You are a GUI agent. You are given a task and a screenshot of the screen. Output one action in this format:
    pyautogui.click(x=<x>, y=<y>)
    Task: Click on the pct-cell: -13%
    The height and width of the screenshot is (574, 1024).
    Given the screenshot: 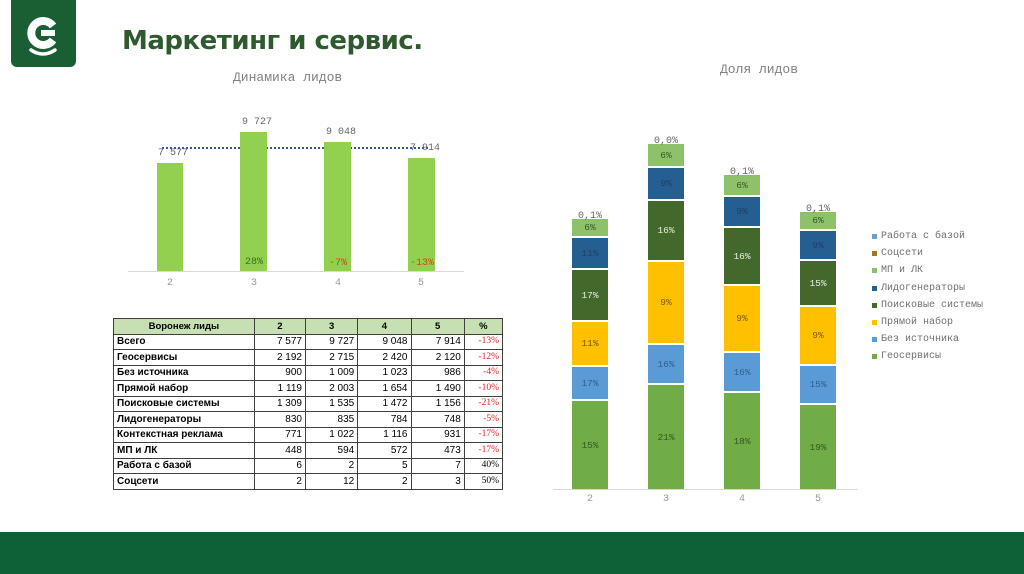 What is the action you would take?
    pyautogui.click(x=483, y=341)
    